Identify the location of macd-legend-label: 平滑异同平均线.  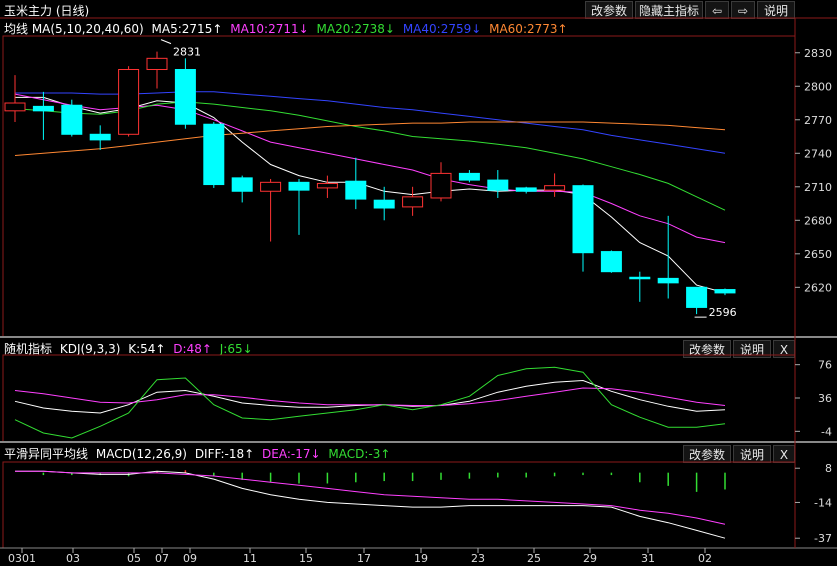
(46, 454).